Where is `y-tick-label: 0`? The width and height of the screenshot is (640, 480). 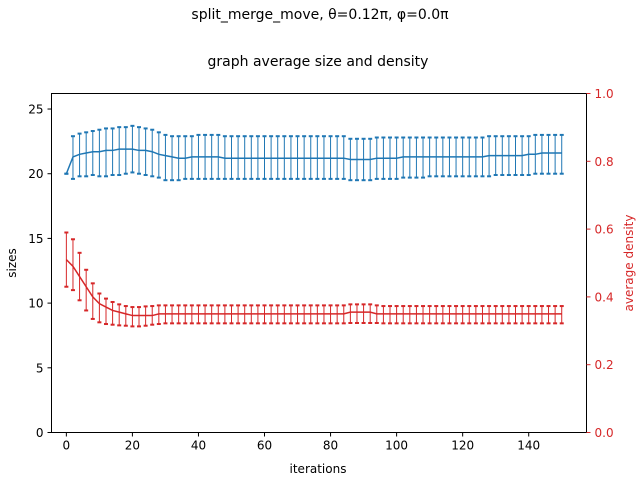
y-tick-label: 0 is located at coordinates (40, 433).